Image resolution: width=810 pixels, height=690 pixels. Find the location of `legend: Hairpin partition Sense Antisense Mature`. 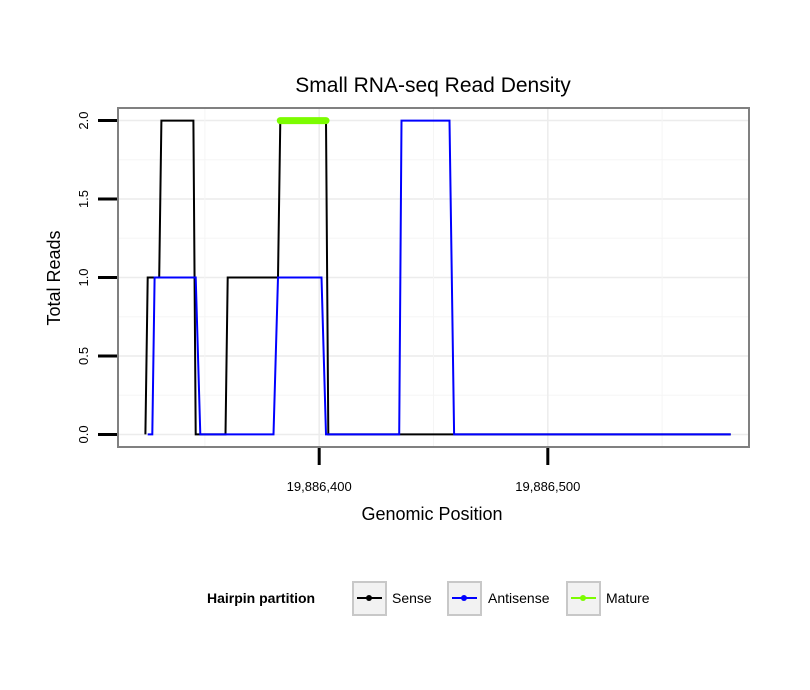

legend: Hairpin partition Sense Antisense Mature is located at coordinates (428, 598).